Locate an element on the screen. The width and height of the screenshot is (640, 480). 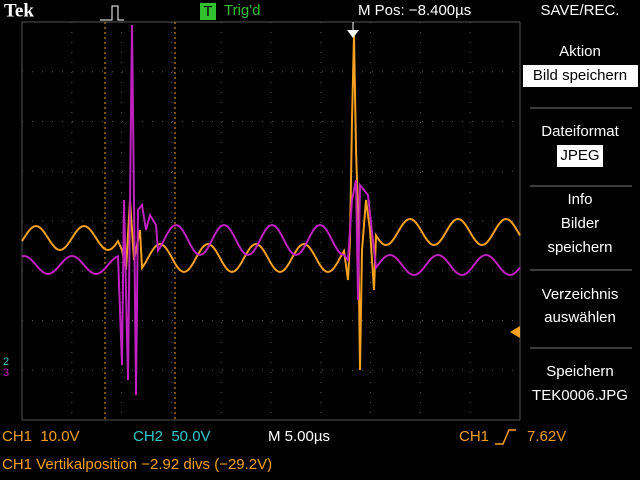
ch2-marker: 2 is located at coordinates (6, 362).